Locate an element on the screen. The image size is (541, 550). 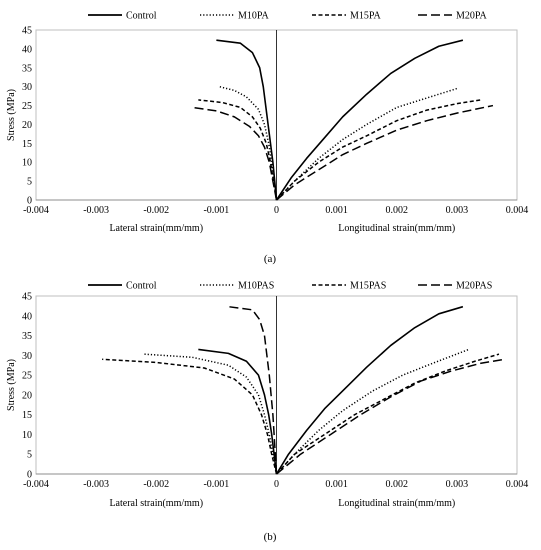
series-m15pa-lateral-line is located at coordinates (238, 150).